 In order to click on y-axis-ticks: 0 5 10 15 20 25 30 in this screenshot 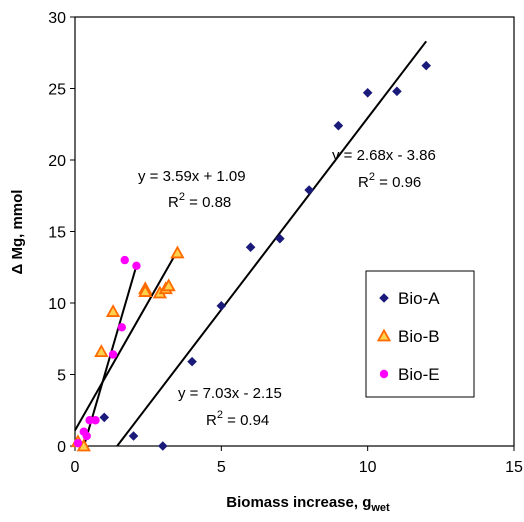, I will do `click(61, 233)`.